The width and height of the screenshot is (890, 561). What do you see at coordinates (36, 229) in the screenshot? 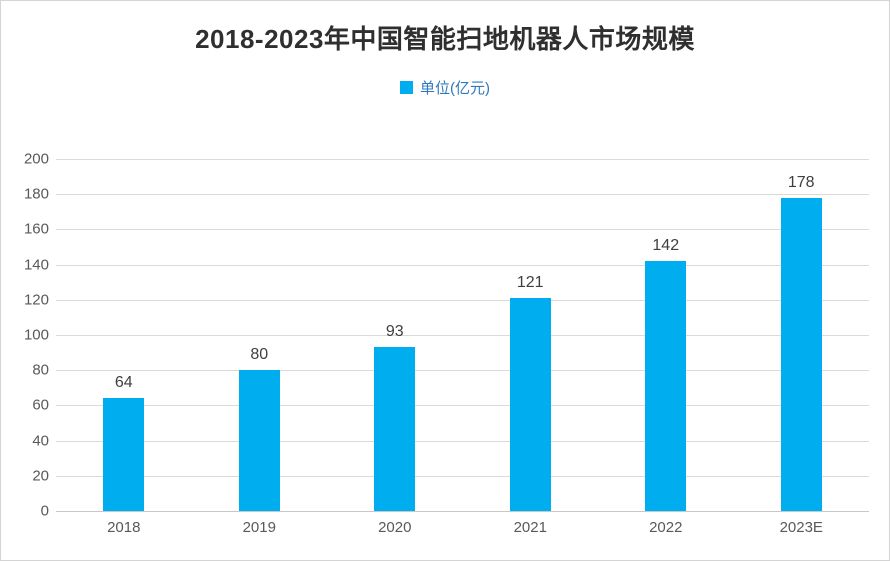
I see `y-tick-label: 160` at bounding box center [36, 229].